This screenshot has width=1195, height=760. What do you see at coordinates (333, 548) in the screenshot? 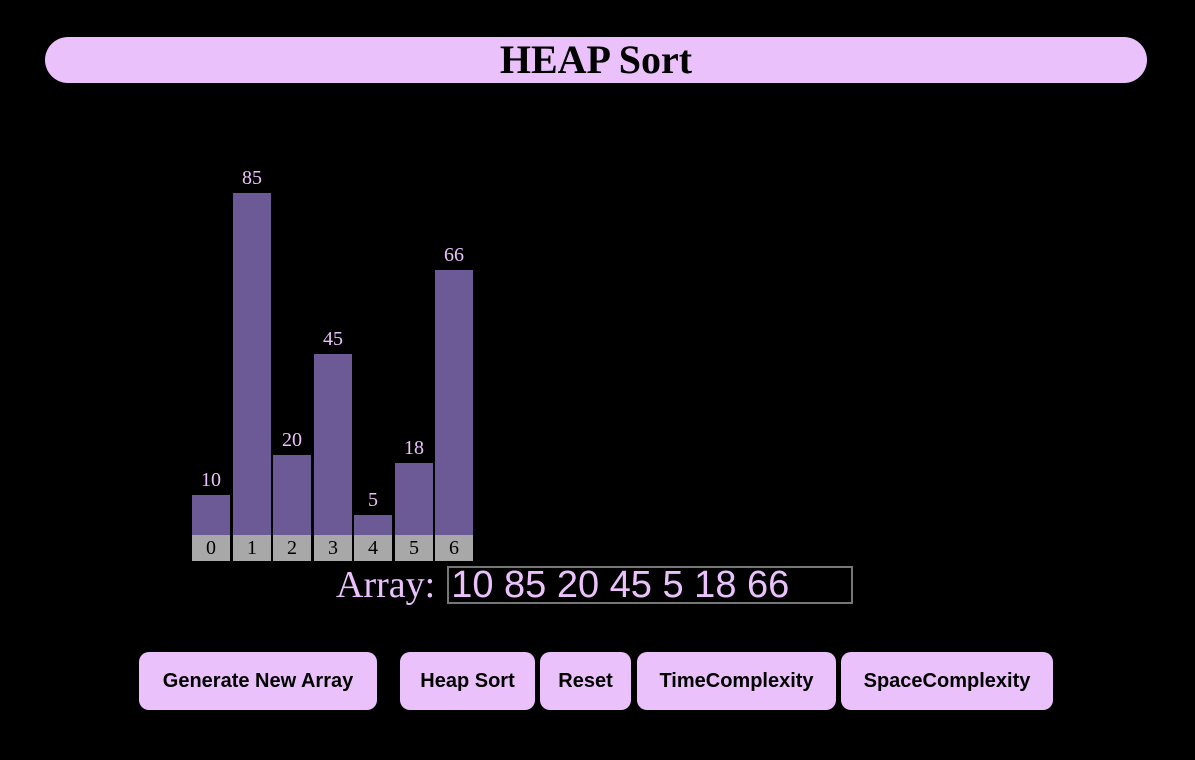
I see `bar-index-label: 3` at bounding box center [333, 548].